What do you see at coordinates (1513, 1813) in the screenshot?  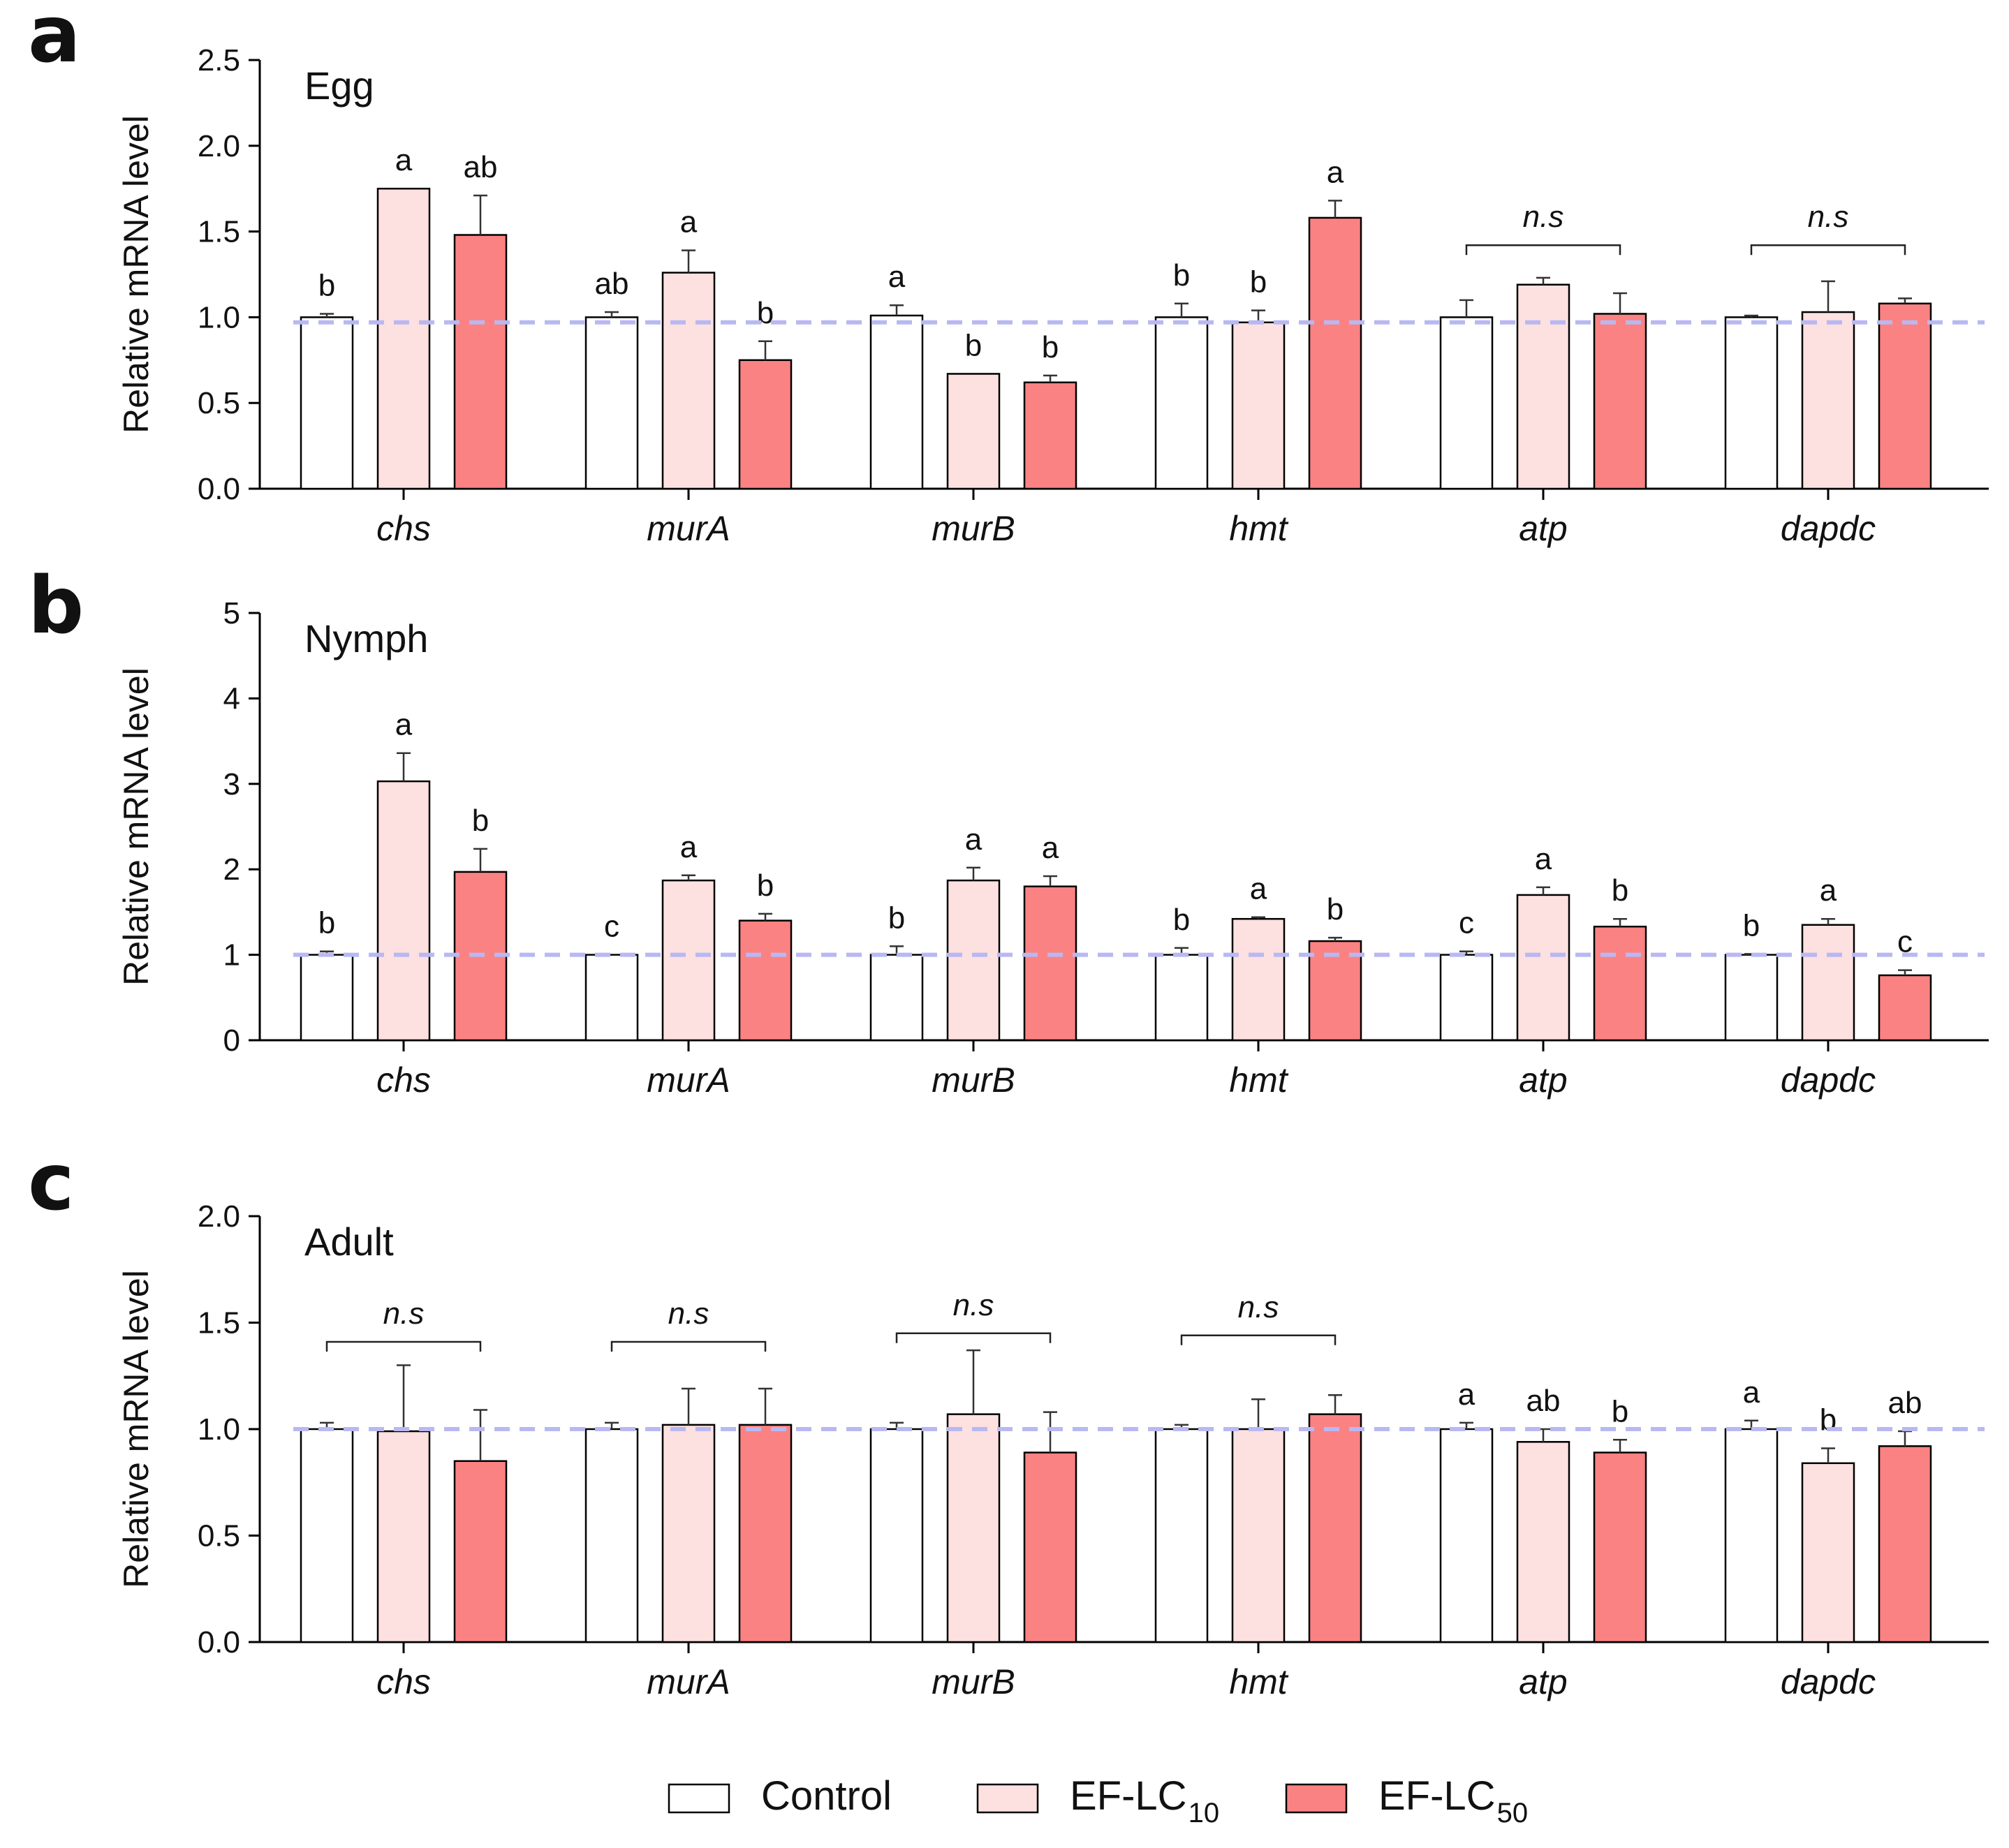 I see `legend-sub-ef-lc50: 50` at bounding box center [1513, 1813].